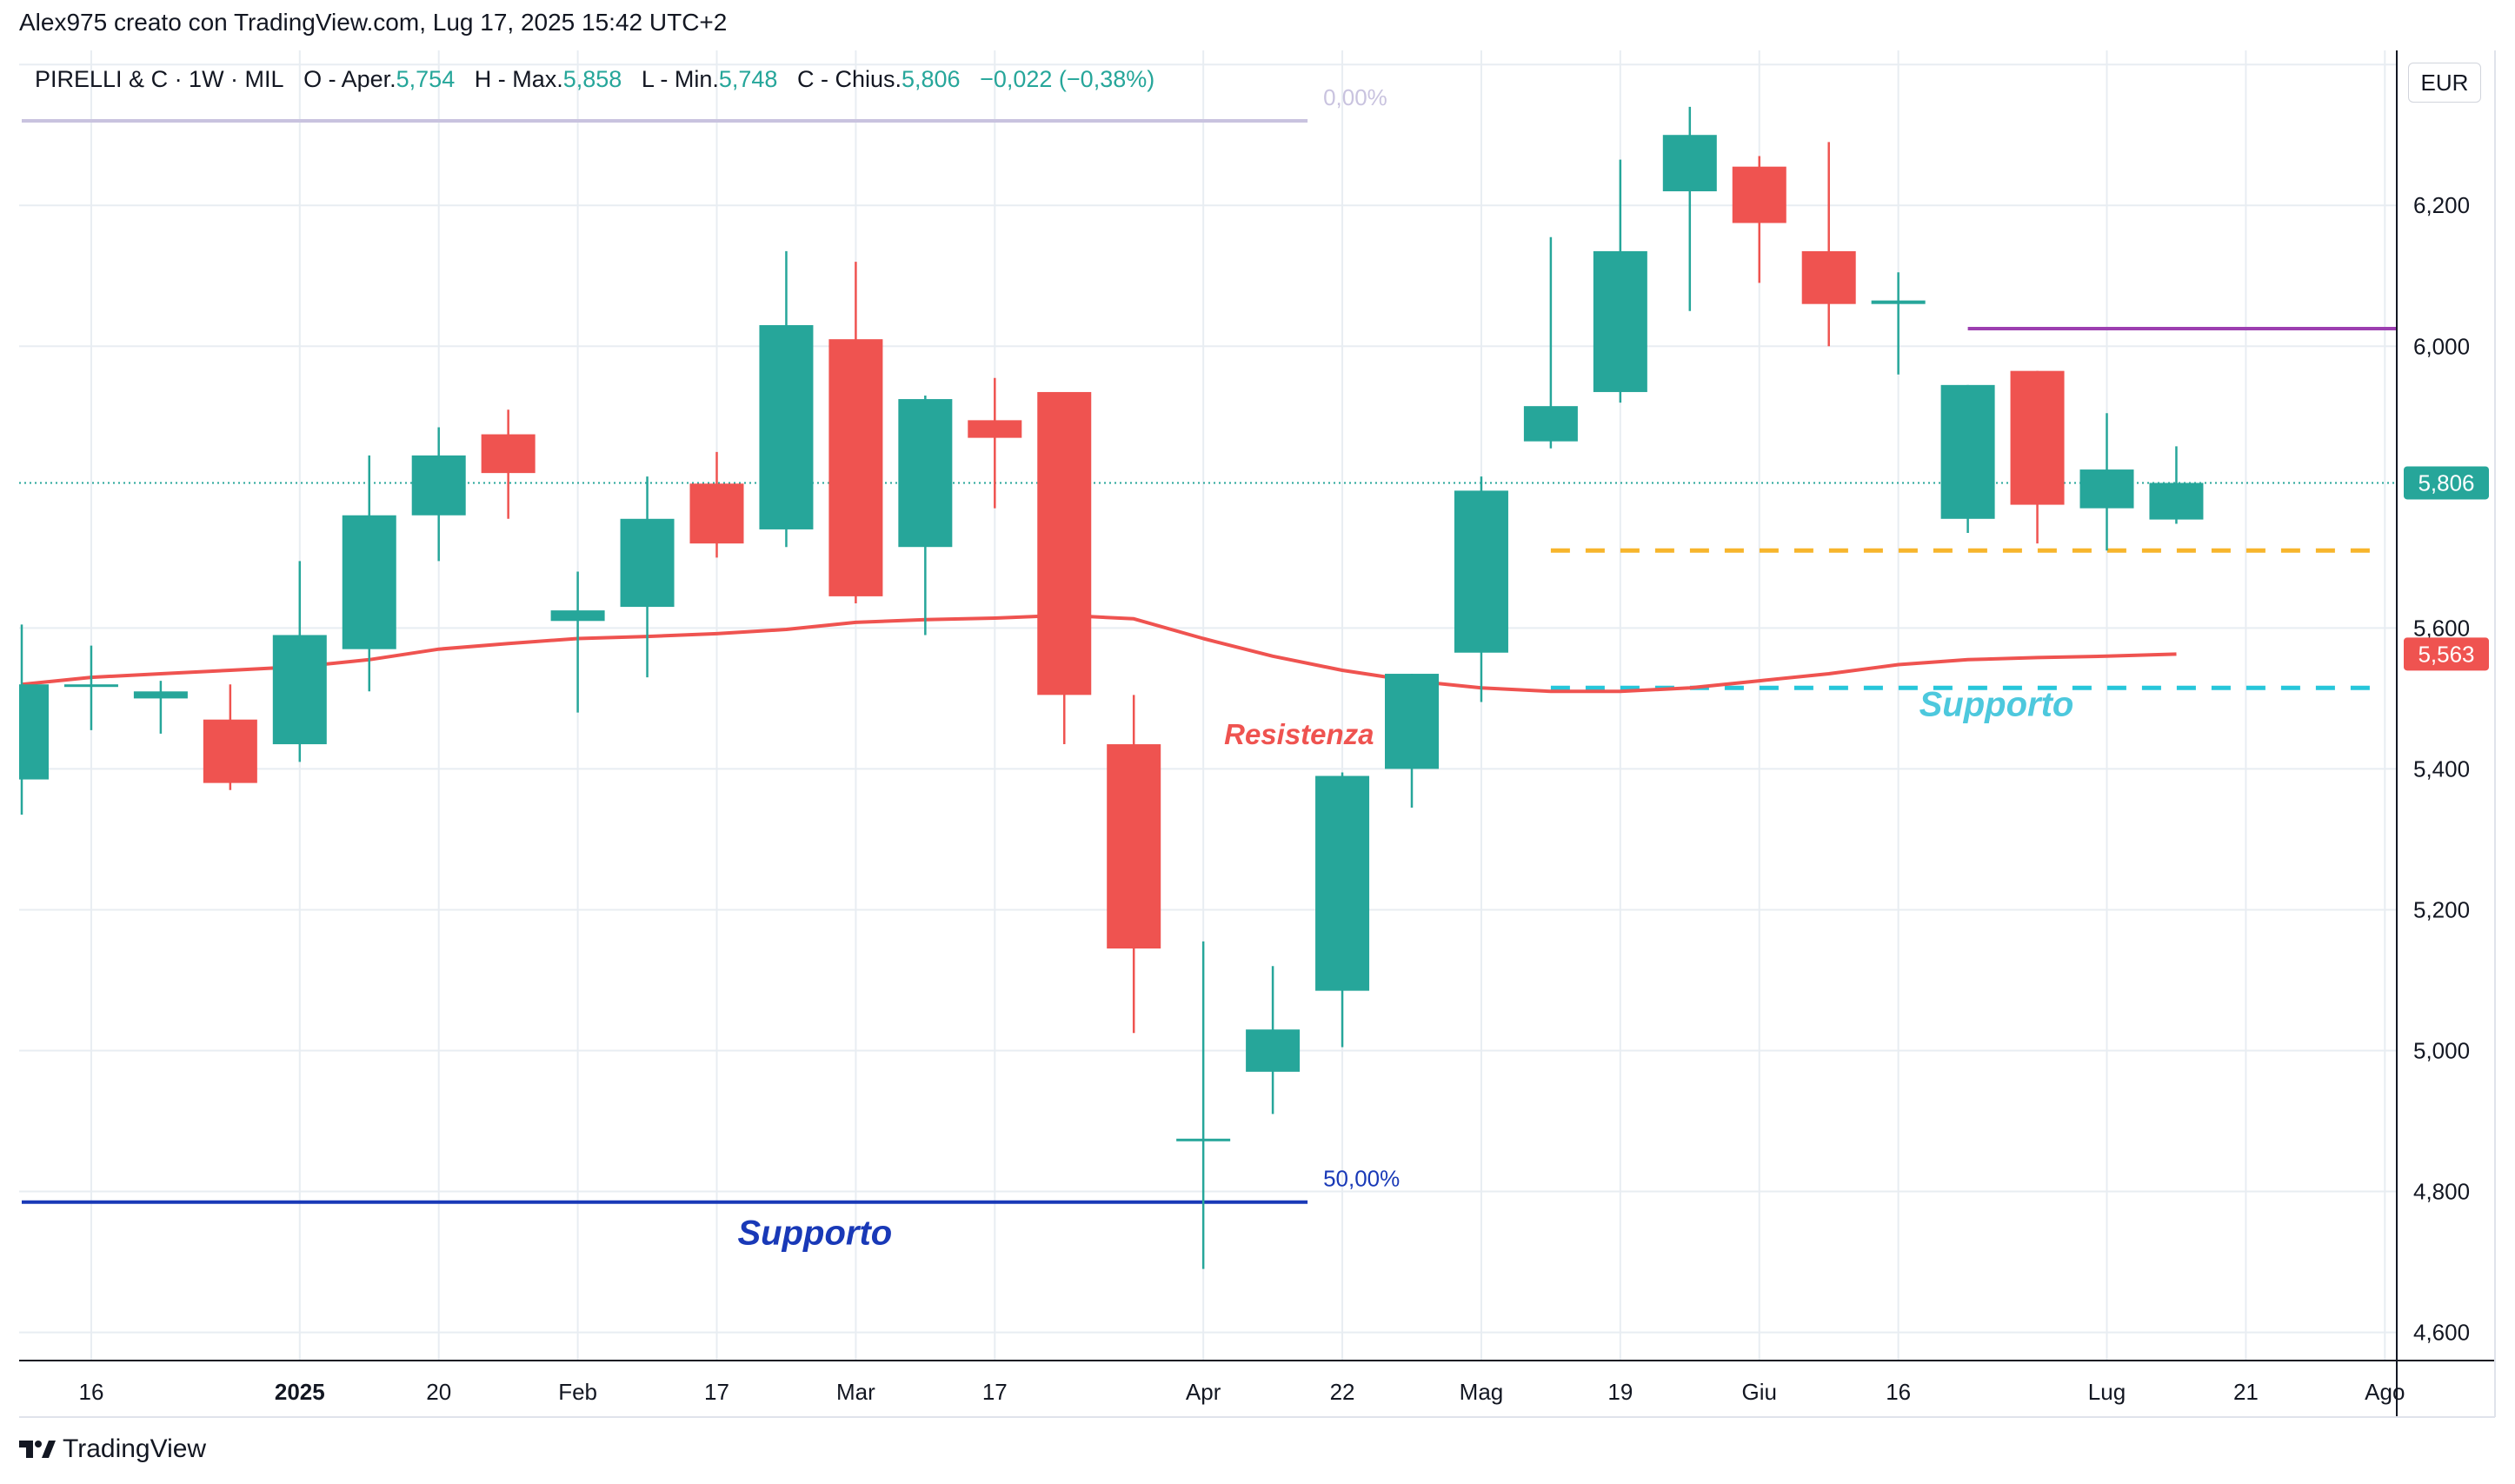 This screenshot has width=2515, height=1484. I want to click on y-tick-label: 4,800, so click(2442, 1192).